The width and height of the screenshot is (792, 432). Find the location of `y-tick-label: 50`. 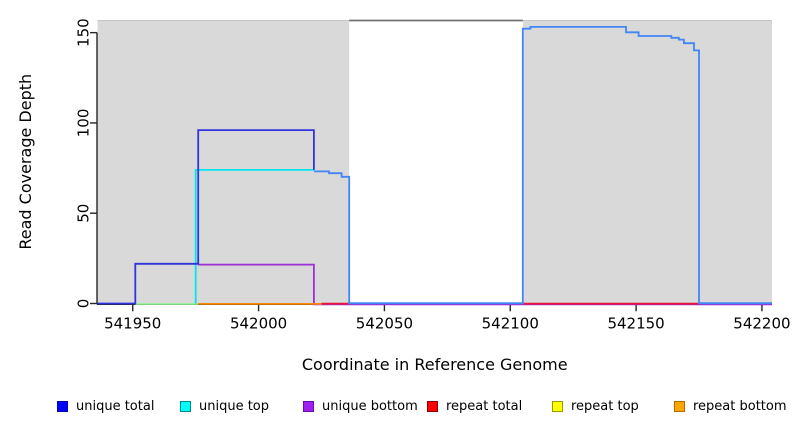

y-tick-label: 50 is located at coordinates (84, 213).